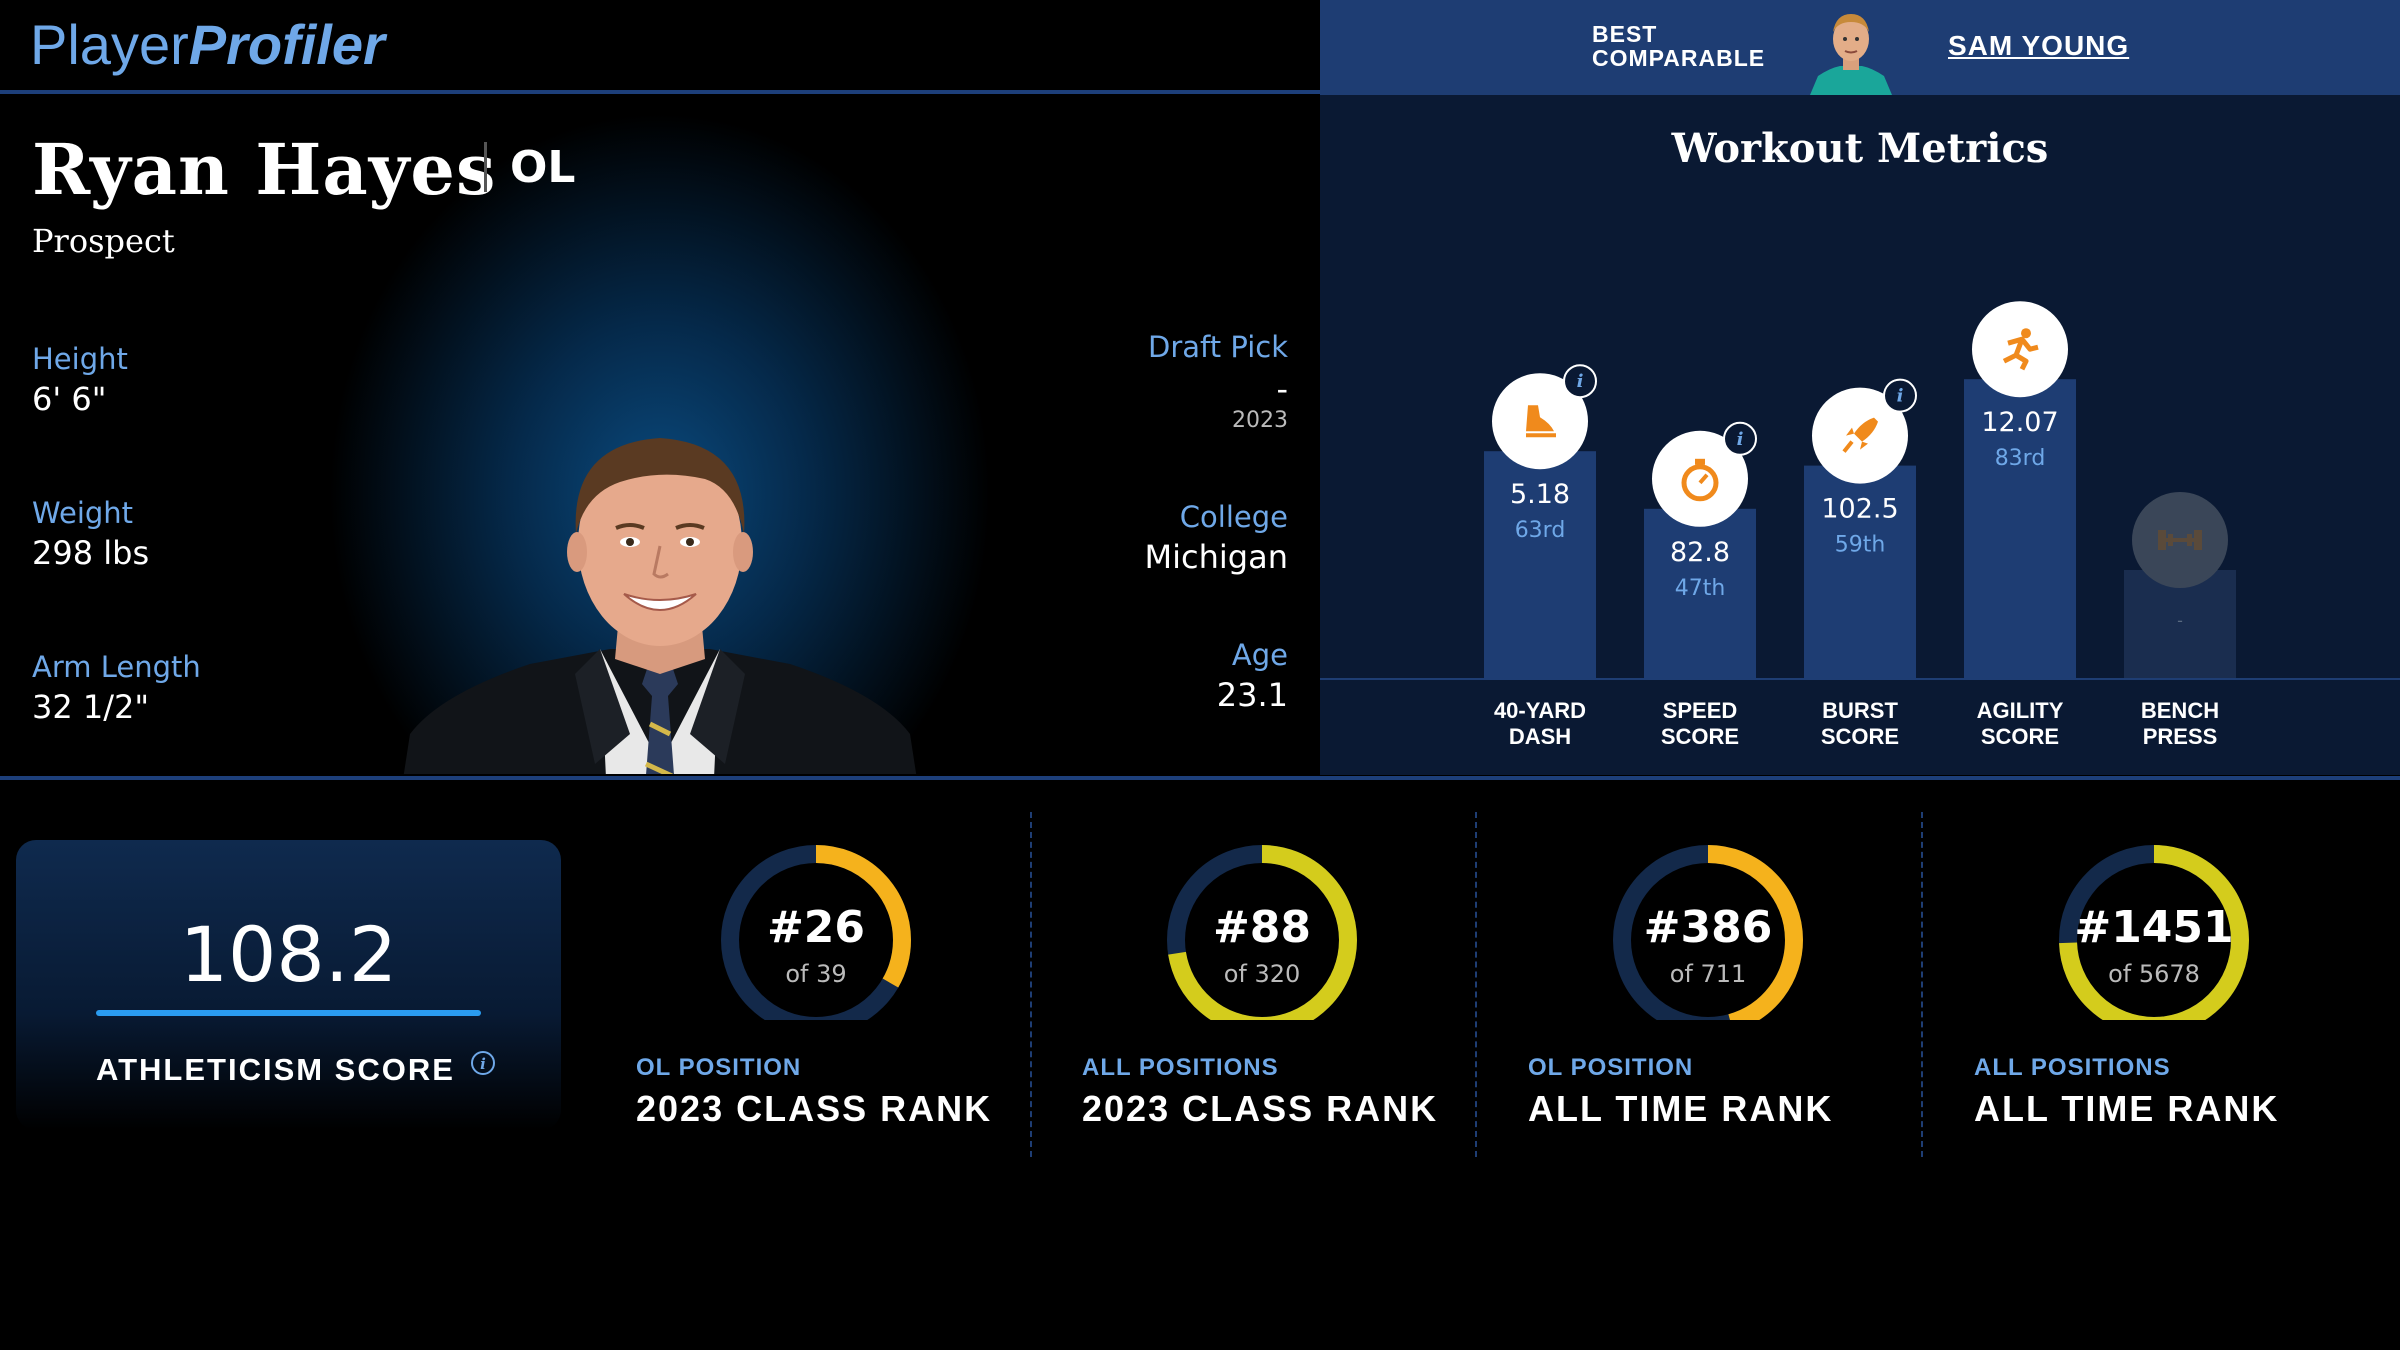  What do you see at coordinates (816, 974) in the screenshot?
I see `rank-total: of 39` at bounding box center [816, 974].